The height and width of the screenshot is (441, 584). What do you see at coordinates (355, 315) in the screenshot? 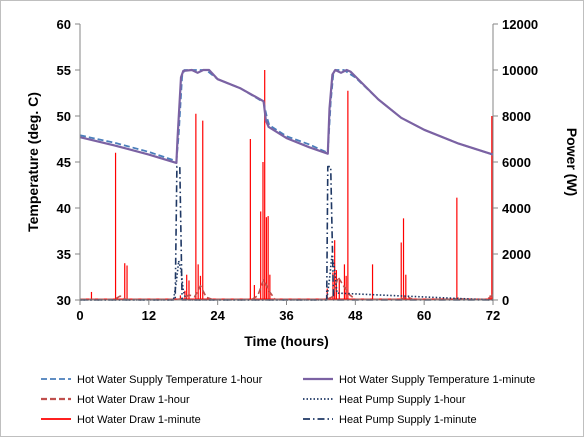
I see `x-tick-label: 48` at bounding box center [355, 315].